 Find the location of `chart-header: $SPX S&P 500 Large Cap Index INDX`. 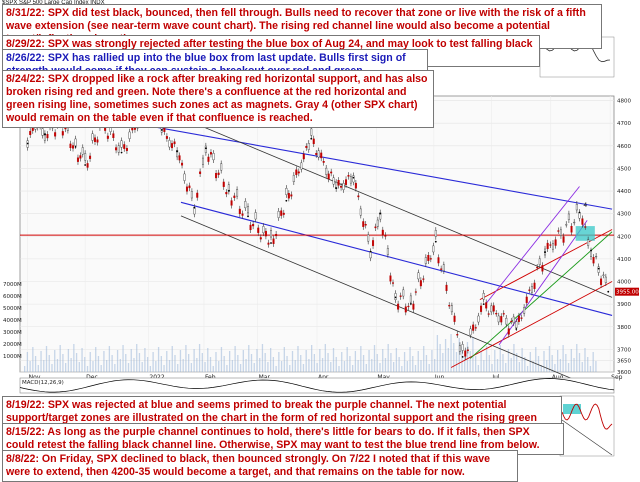

chart-header: $SPX S&P 500 Large Cap Index INDX is located at coordinates (53, 3).